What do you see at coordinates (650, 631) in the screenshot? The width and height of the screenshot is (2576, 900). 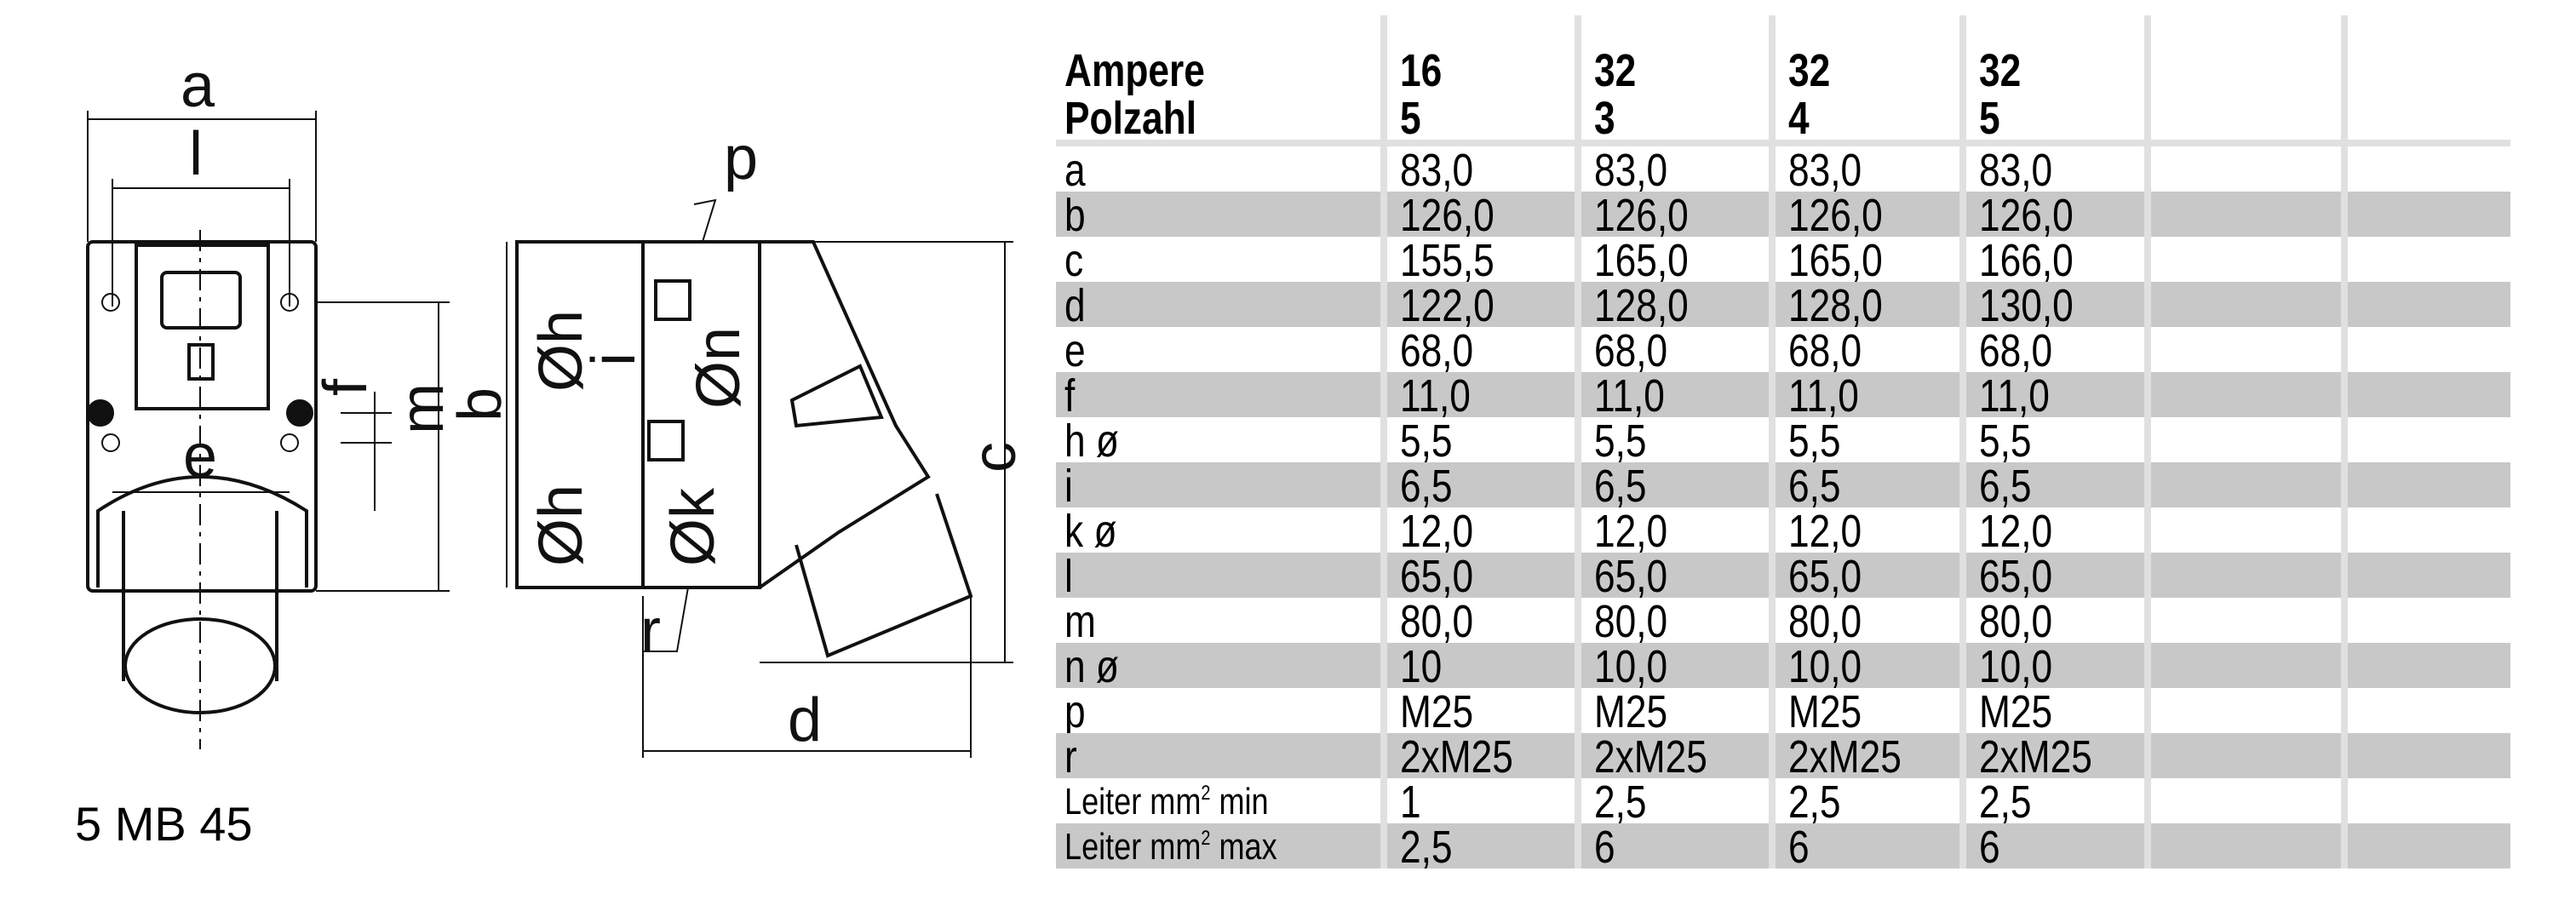 I see `dim-label-r: r` at bounding box center [650, 631].